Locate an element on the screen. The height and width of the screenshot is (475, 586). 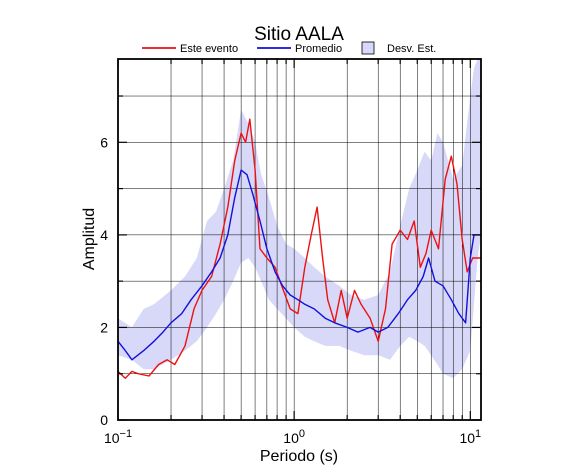
y-tick-label: 2 is located at coordinates (104, 327).